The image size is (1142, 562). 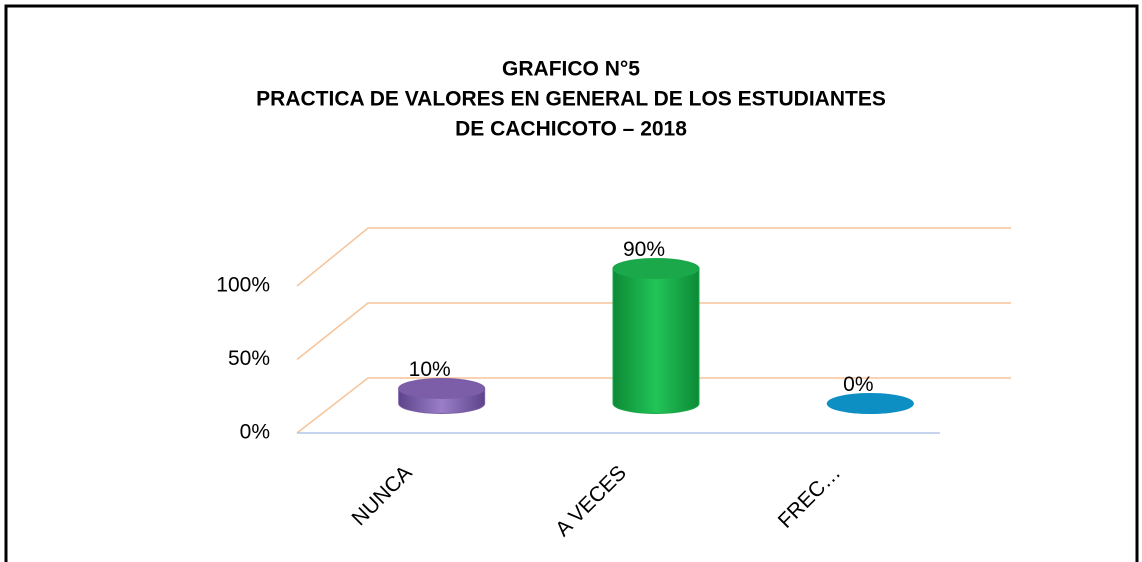 I want to click on value-label: 10%, so click(x=430, y=369).